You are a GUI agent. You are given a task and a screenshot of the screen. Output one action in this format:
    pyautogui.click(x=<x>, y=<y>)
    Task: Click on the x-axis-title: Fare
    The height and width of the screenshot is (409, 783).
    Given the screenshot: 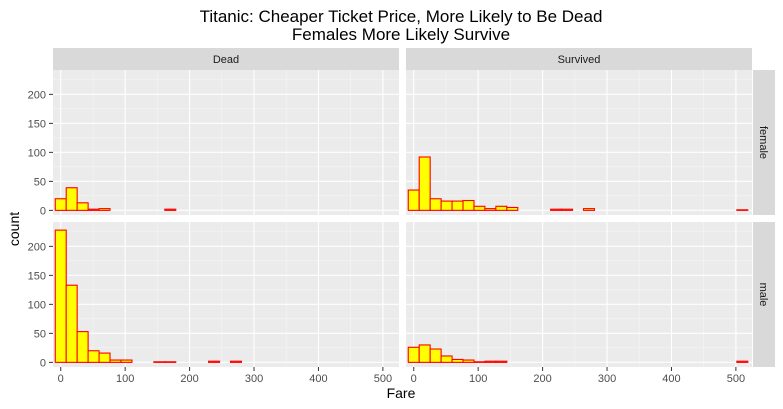 What is the action you would take?
    pyautogui.click(x=401, y=393)
    